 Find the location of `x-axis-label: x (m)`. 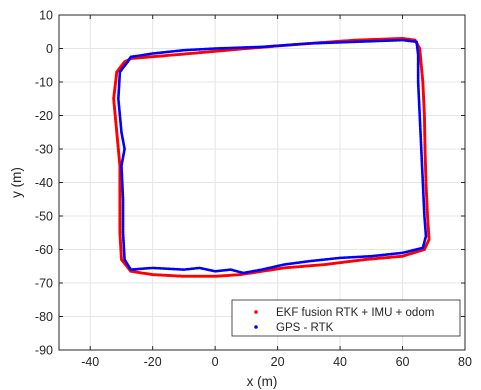

x-axis-label: x (m) is located at coordinates (262, 381).